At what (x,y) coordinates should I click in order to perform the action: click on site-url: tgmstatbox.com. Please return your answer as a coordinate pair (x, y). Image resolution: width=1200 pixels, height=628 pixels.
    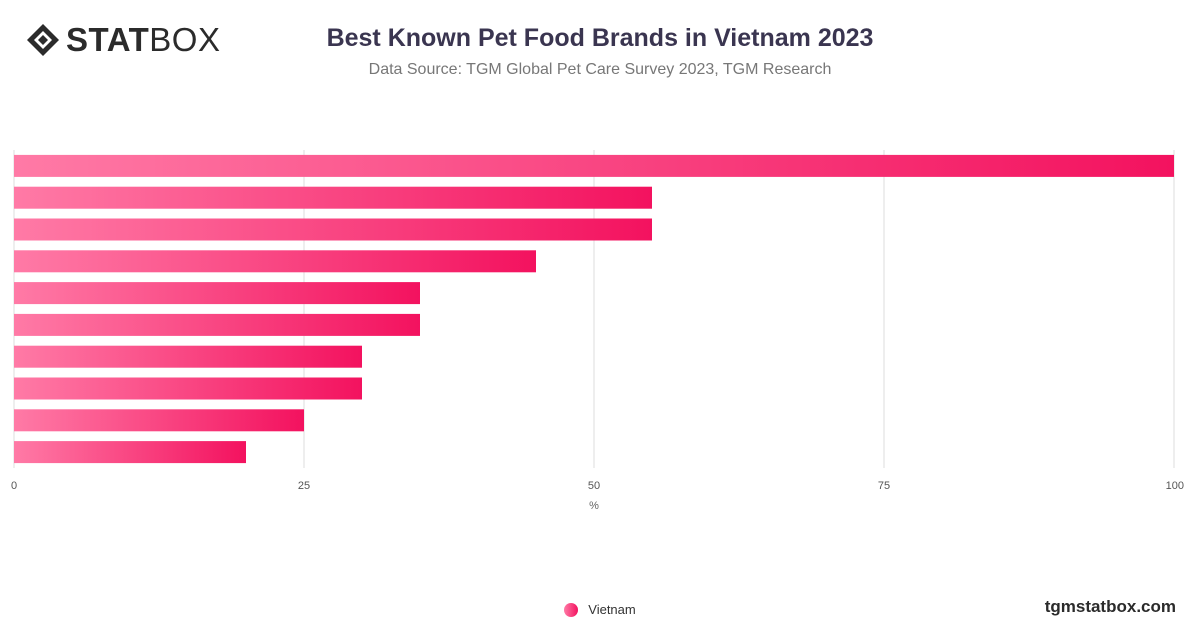
    Looking at the image, I should click on (1110, 606).